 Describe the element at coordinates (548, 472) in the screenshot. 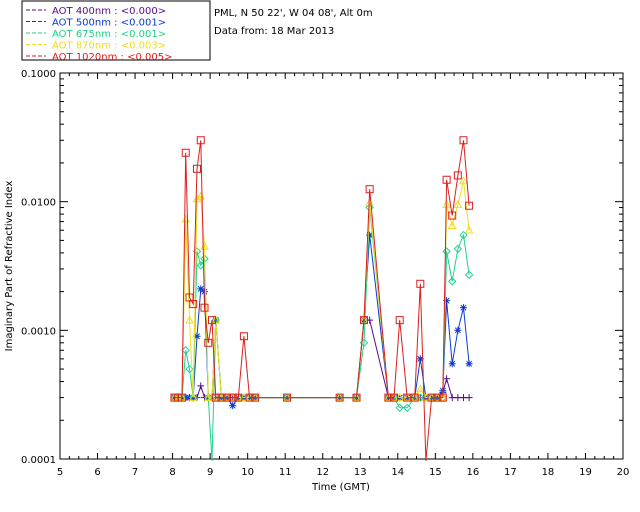

I see `x-tick-label: 18` at that location.